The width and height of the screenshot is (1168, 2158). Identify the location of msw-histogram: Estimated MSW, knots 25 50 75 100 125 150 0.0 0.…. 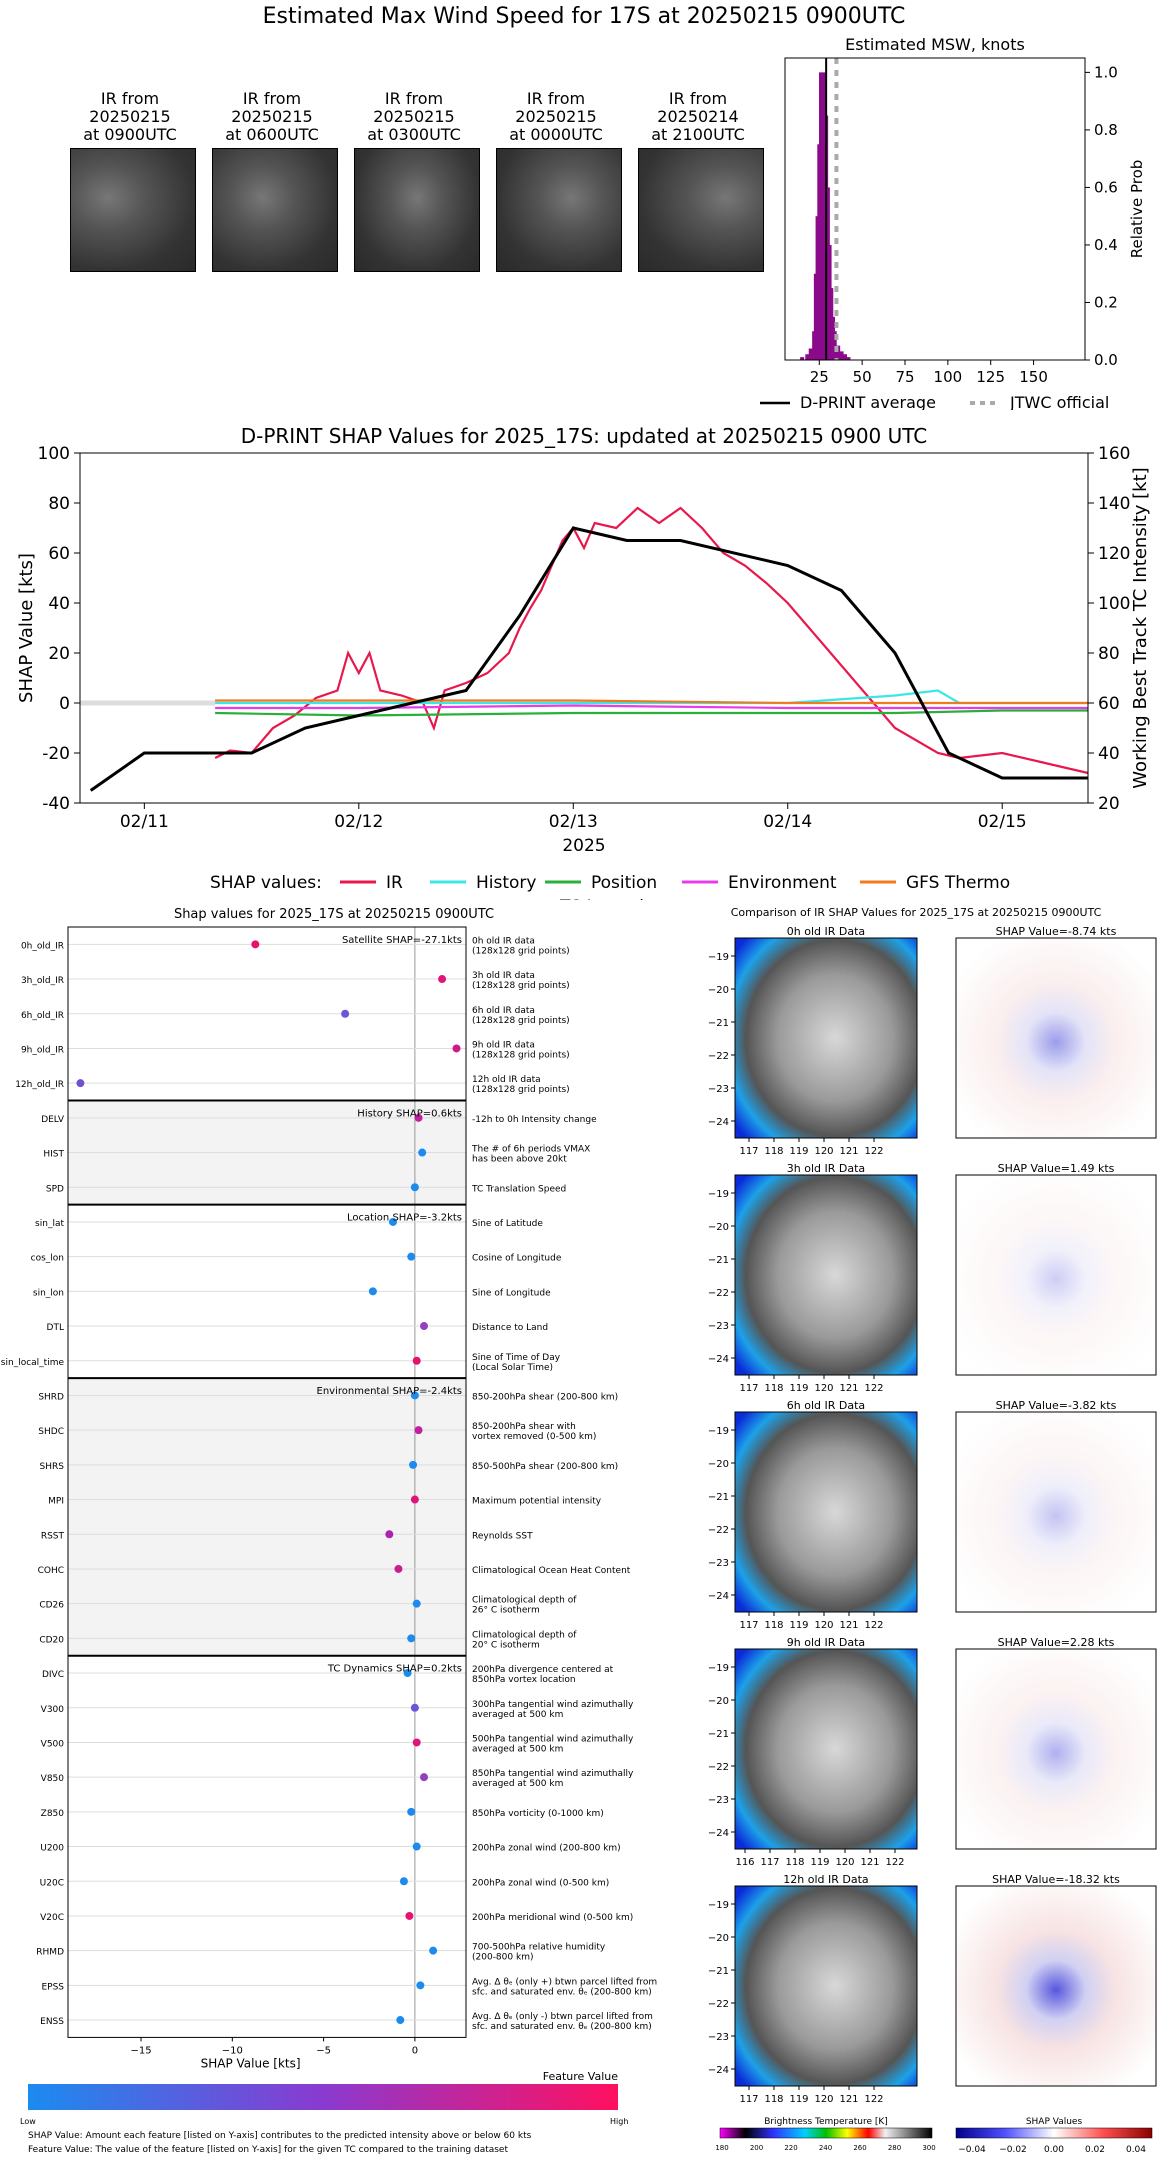
(953, 222).